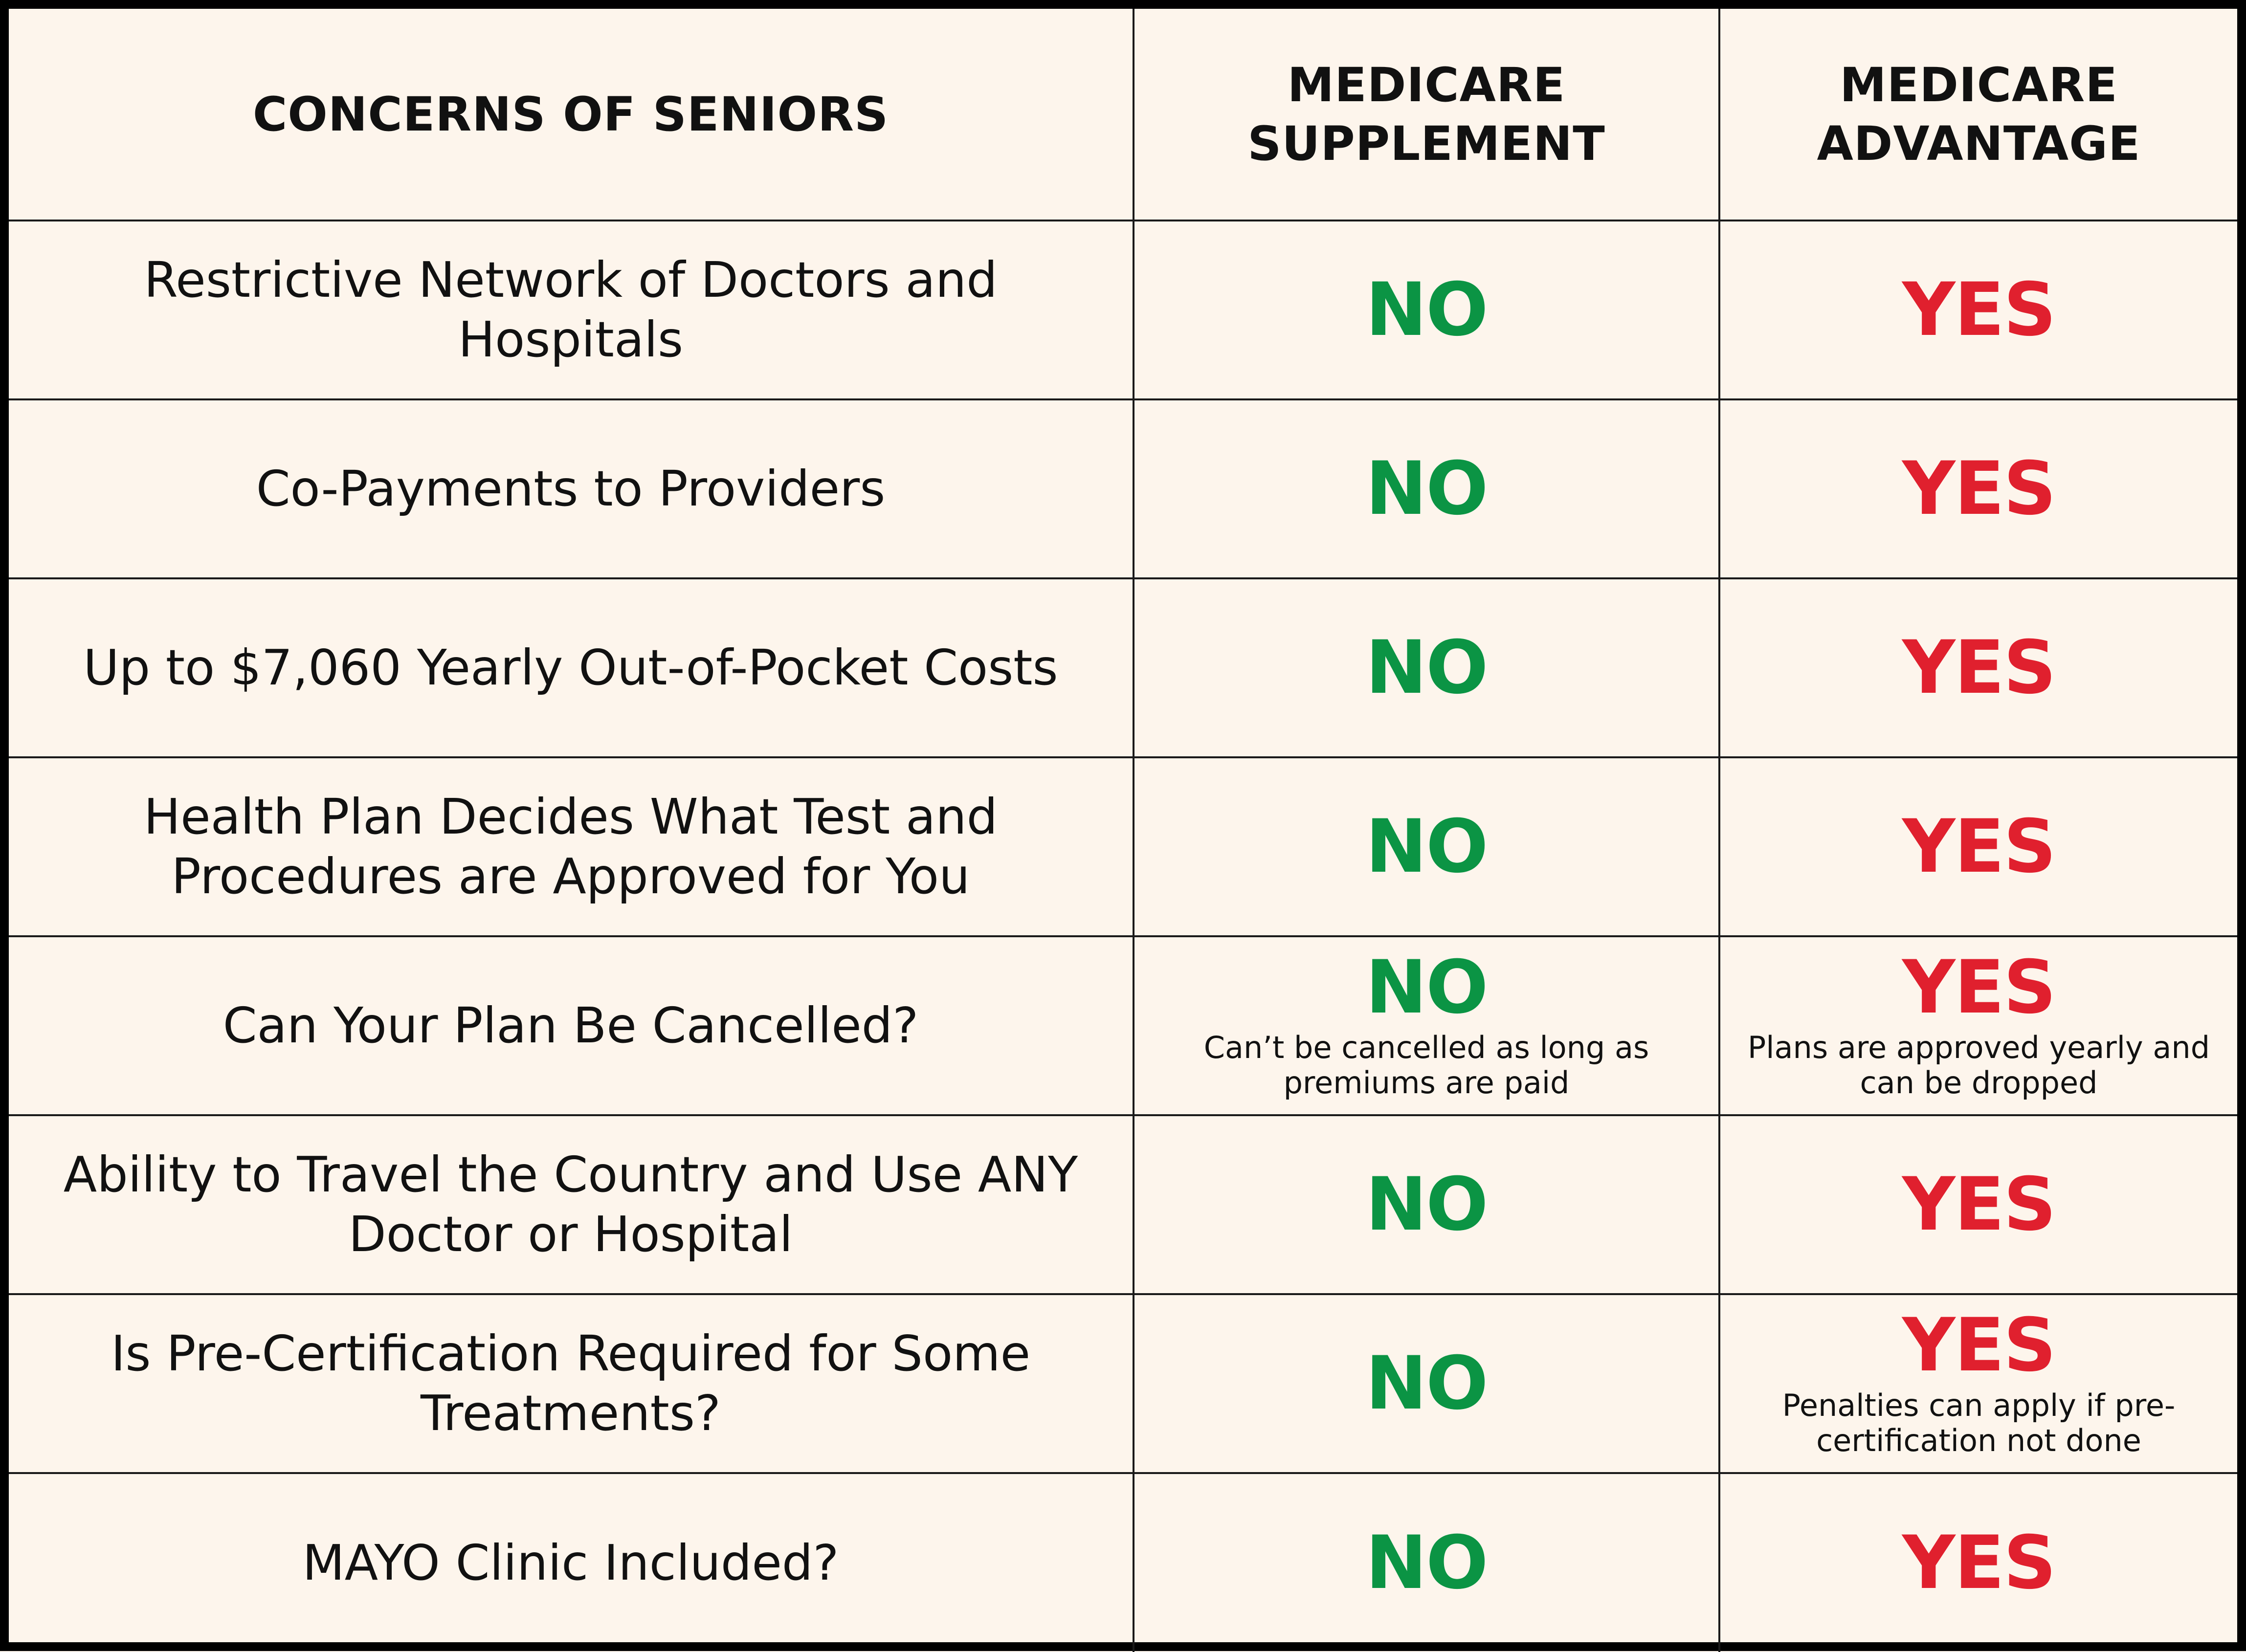  What do you see at coordinates (1979, 143) in the screenshot?
I see `header-advantage-line2: ADVANTAGE` at bounding box center [1979, 143].